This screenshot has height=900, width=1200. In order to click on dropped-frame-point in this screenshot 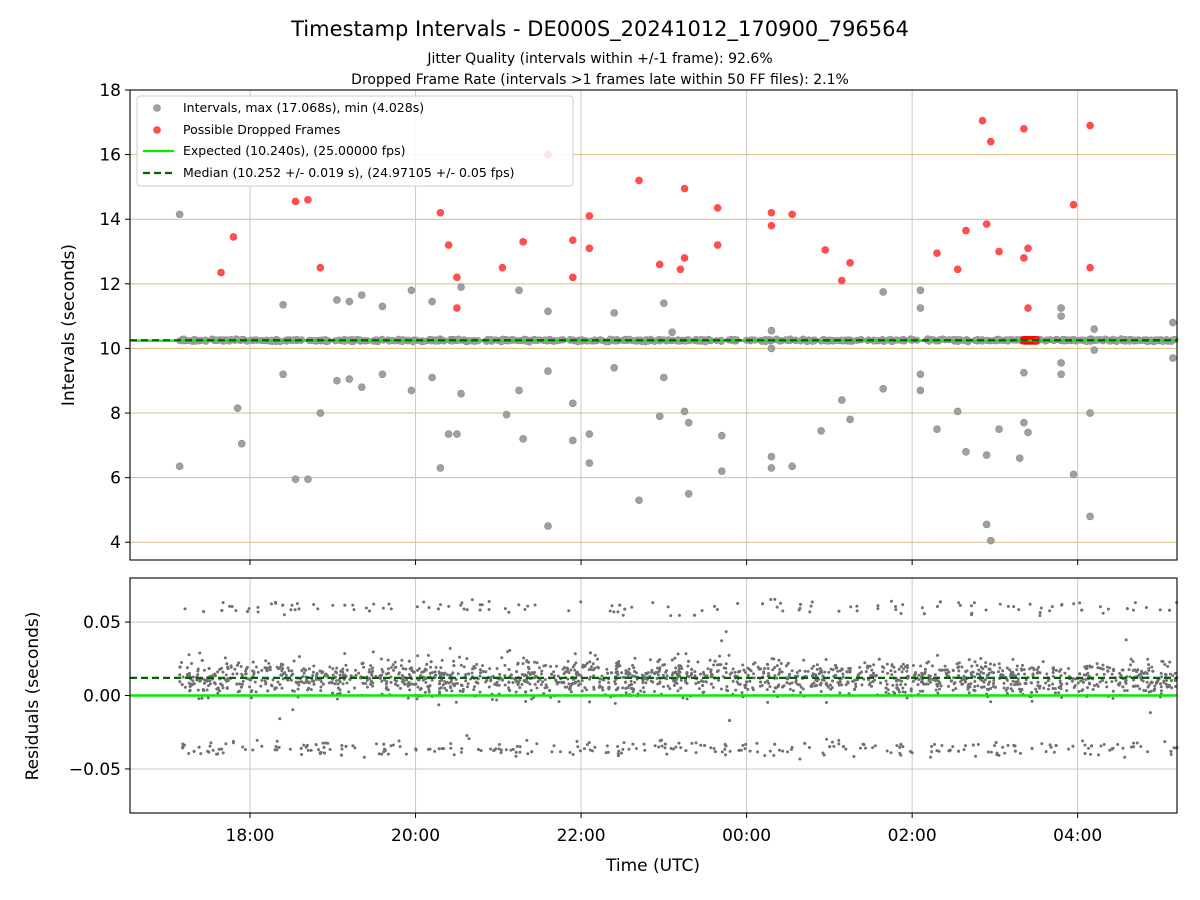, I will do `click(589, 216)`.